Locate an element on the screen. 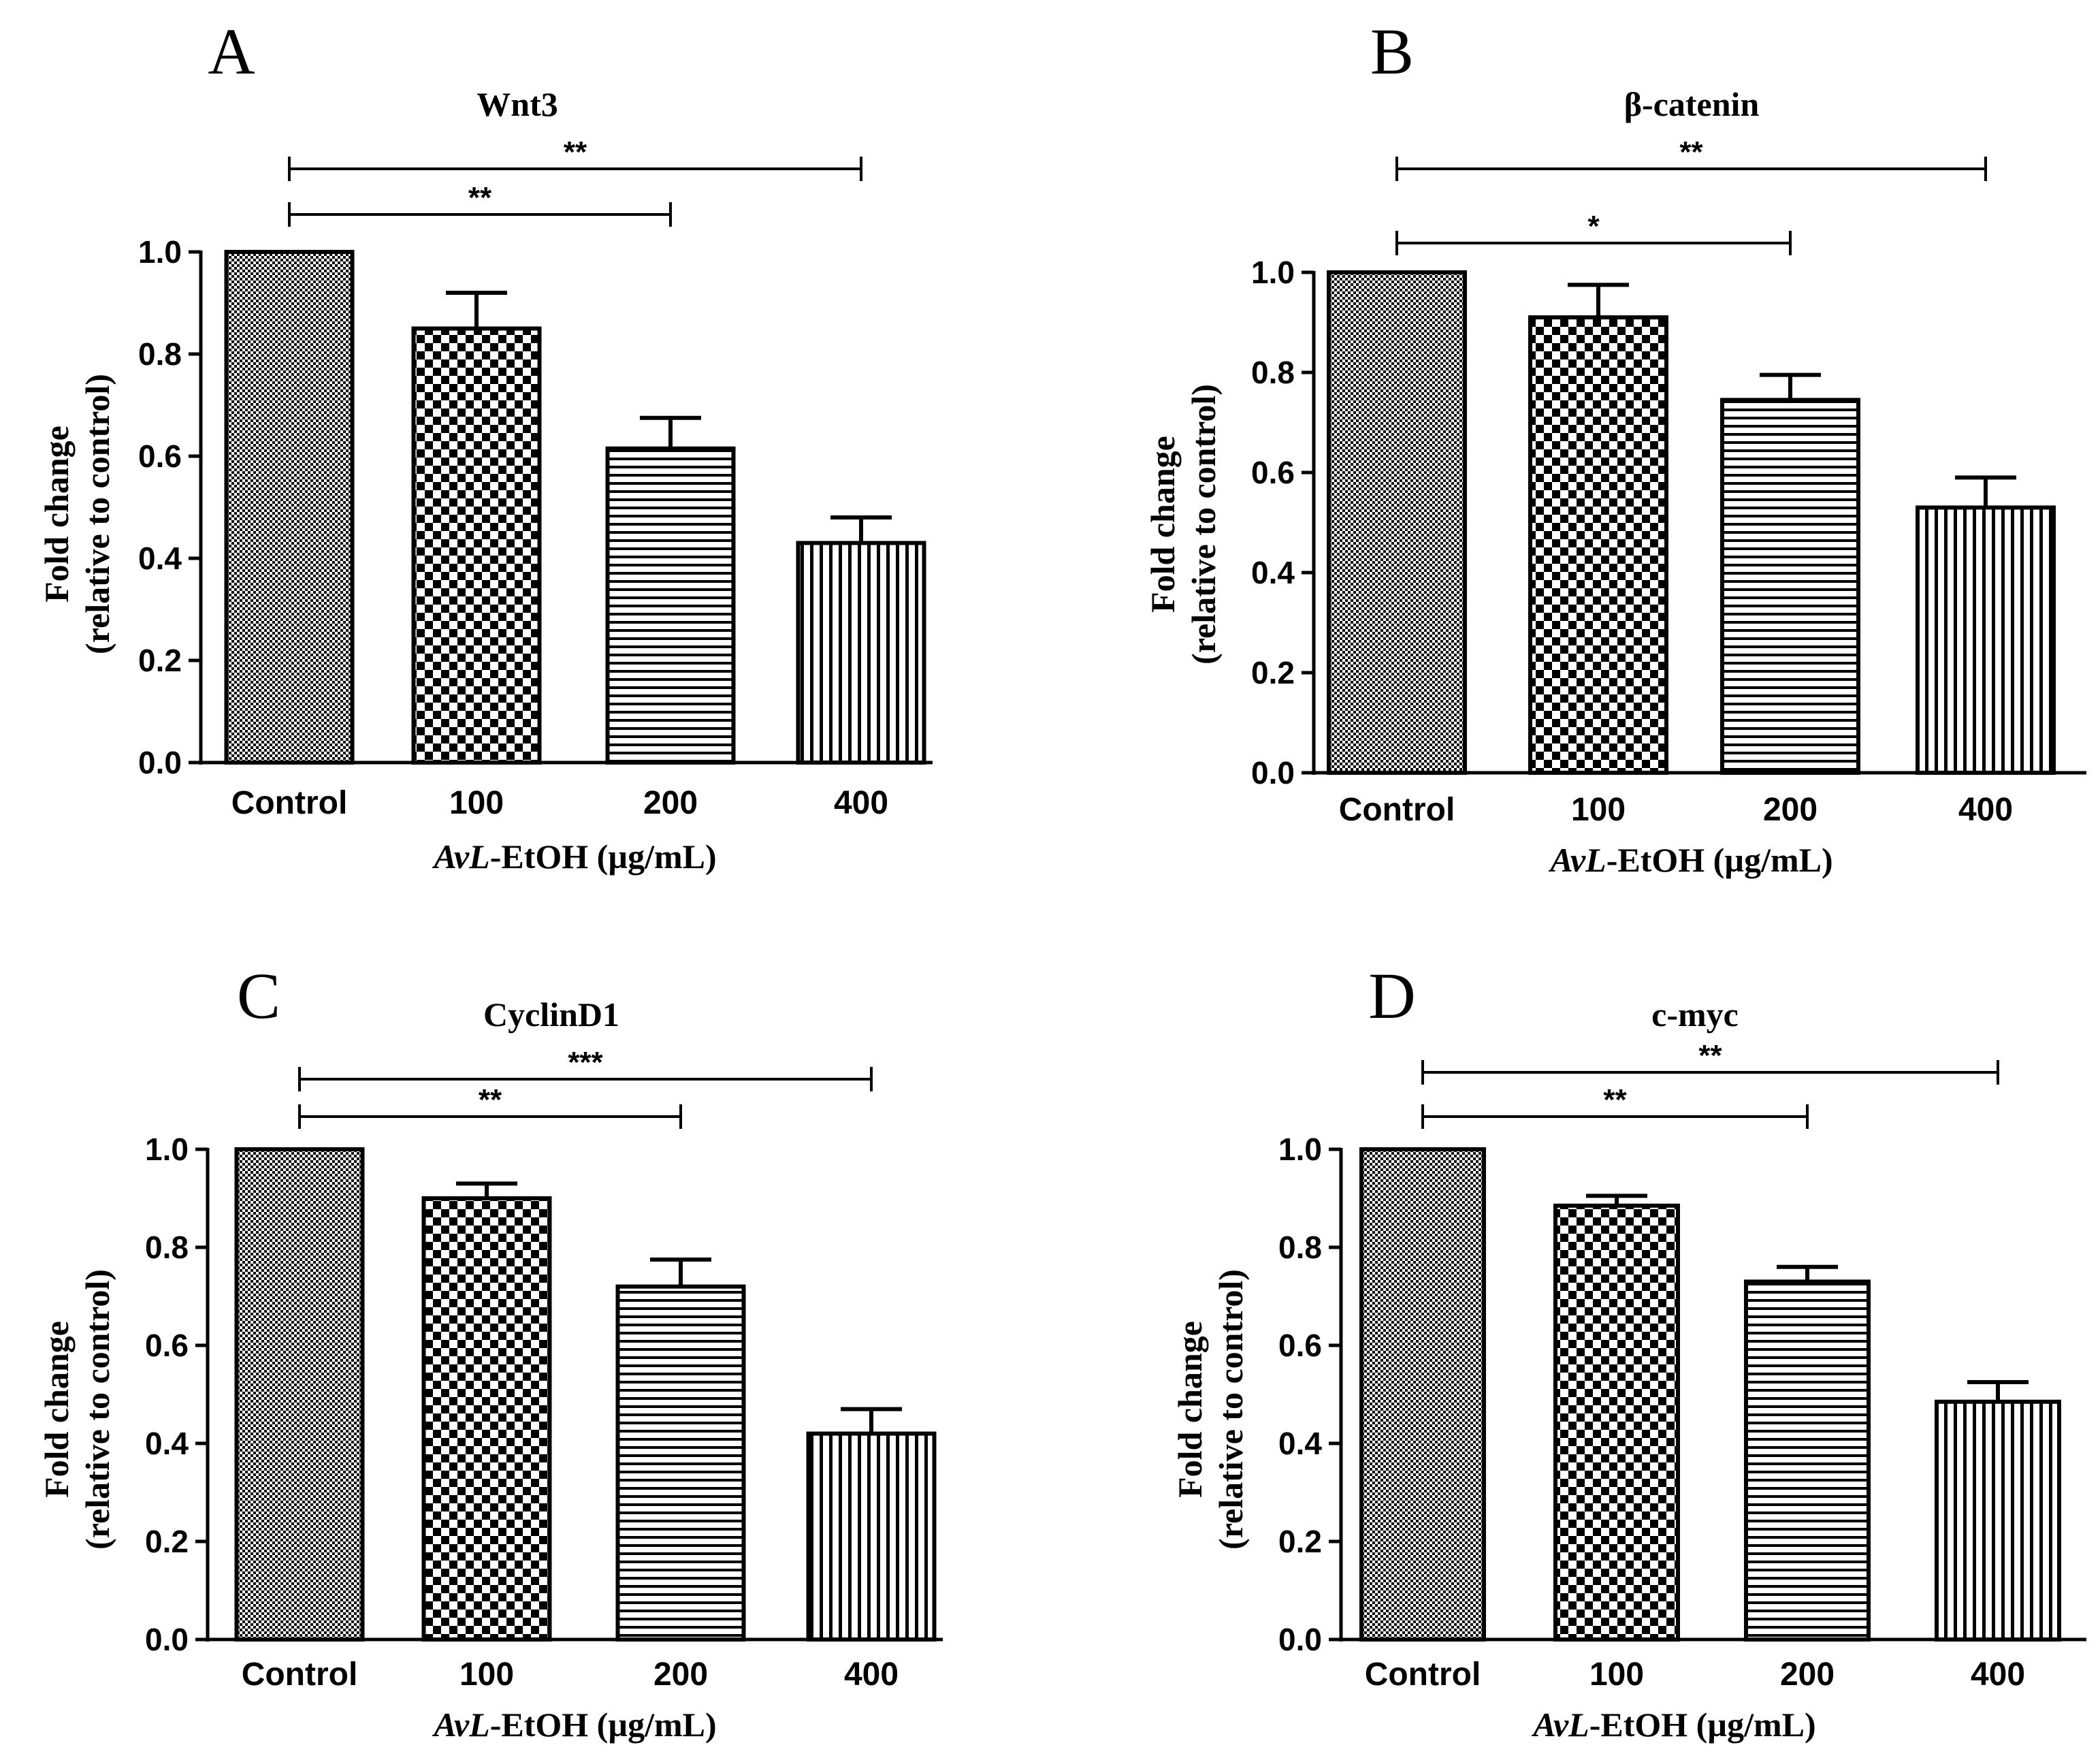 The height and width of the screenshot is (1760, 2100). panel-letter: A is located at coordinates (232, 51).